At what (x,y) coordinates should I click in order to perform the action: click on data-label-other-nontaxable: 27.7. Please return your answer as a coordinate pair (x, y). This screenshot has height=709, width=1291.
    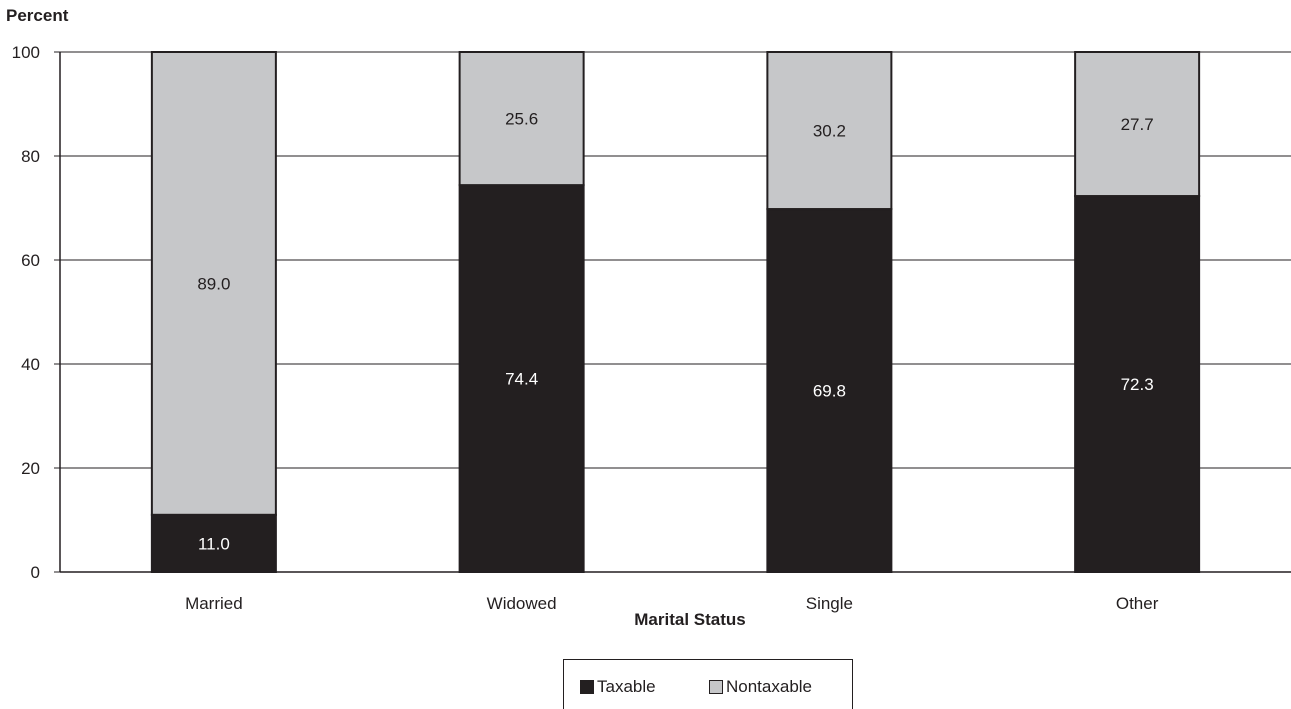
    Looking at the image, I should click on (1137, 124).